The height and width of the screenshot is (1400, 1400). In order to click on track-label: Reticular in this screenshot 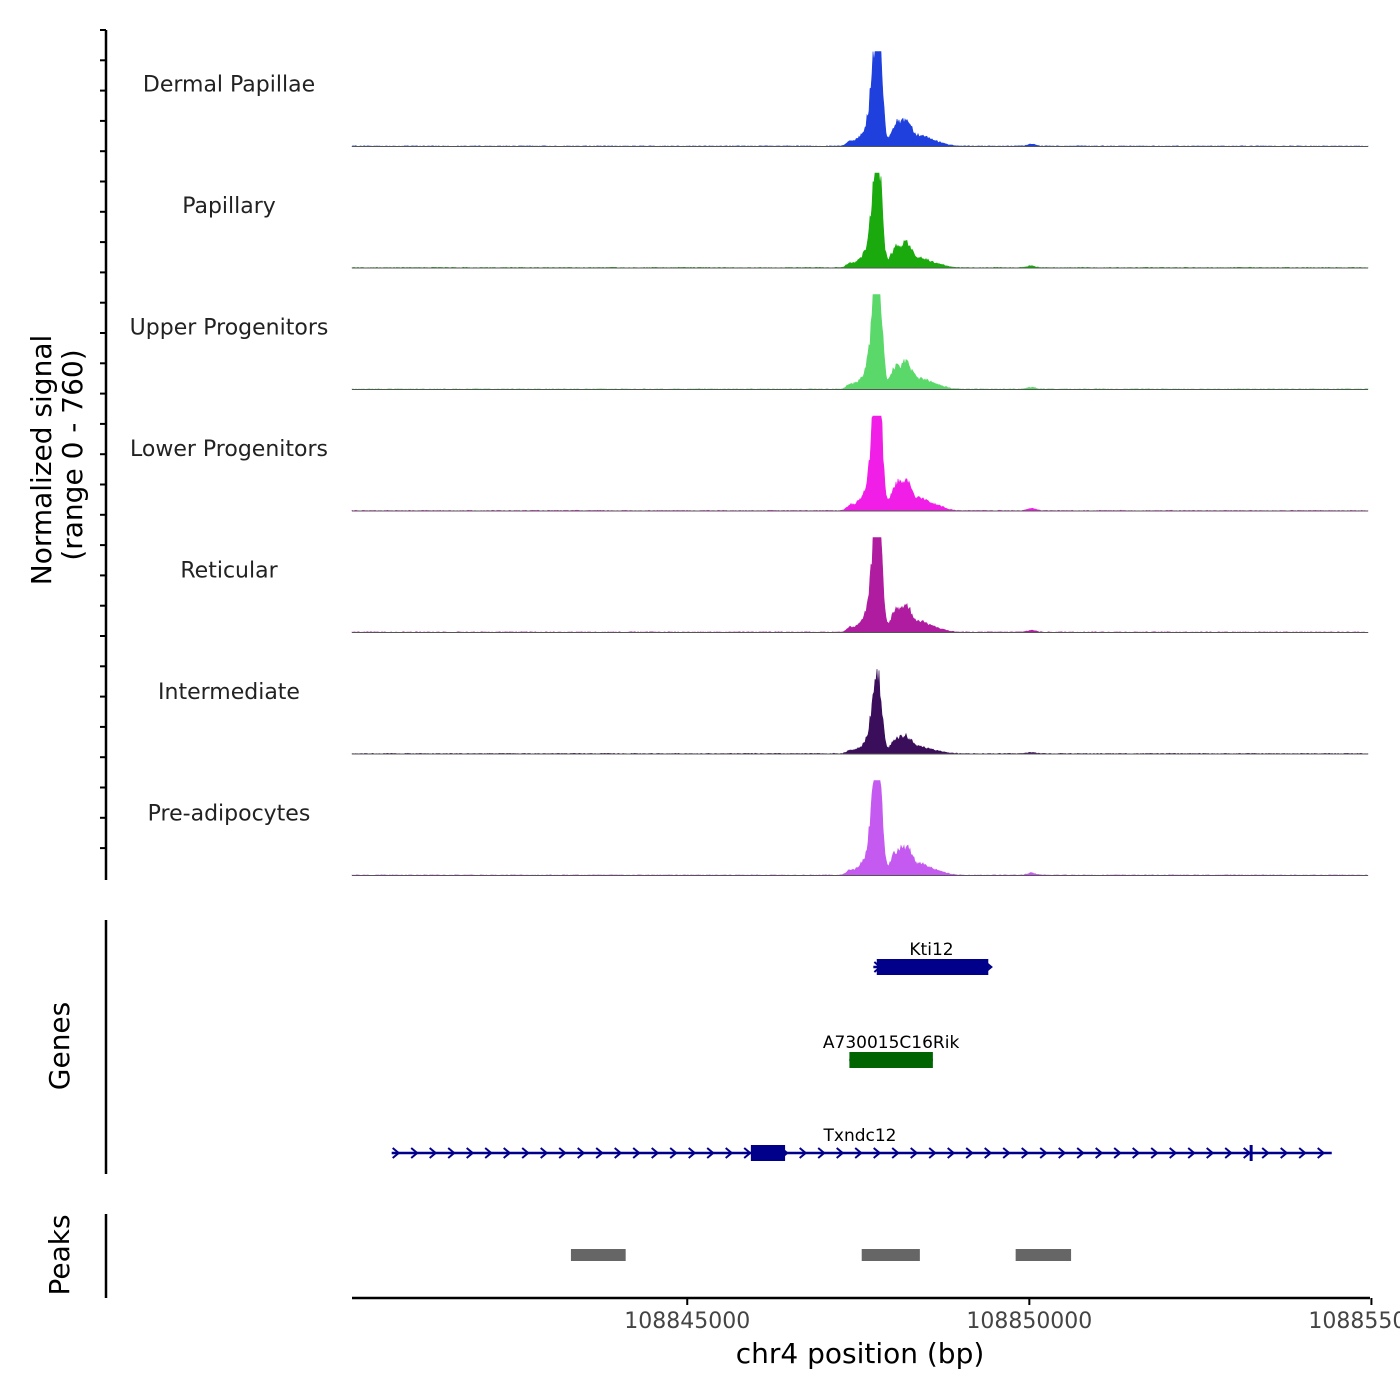, I will do `click(229, 571)`.